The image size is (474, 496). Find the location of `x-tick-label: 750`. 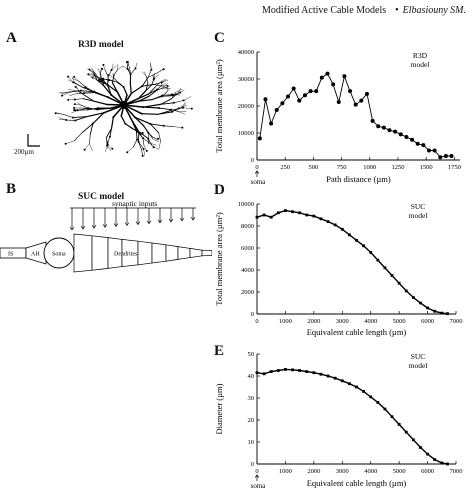

x-tick-label: 750 is located at coordinates (342, 167).